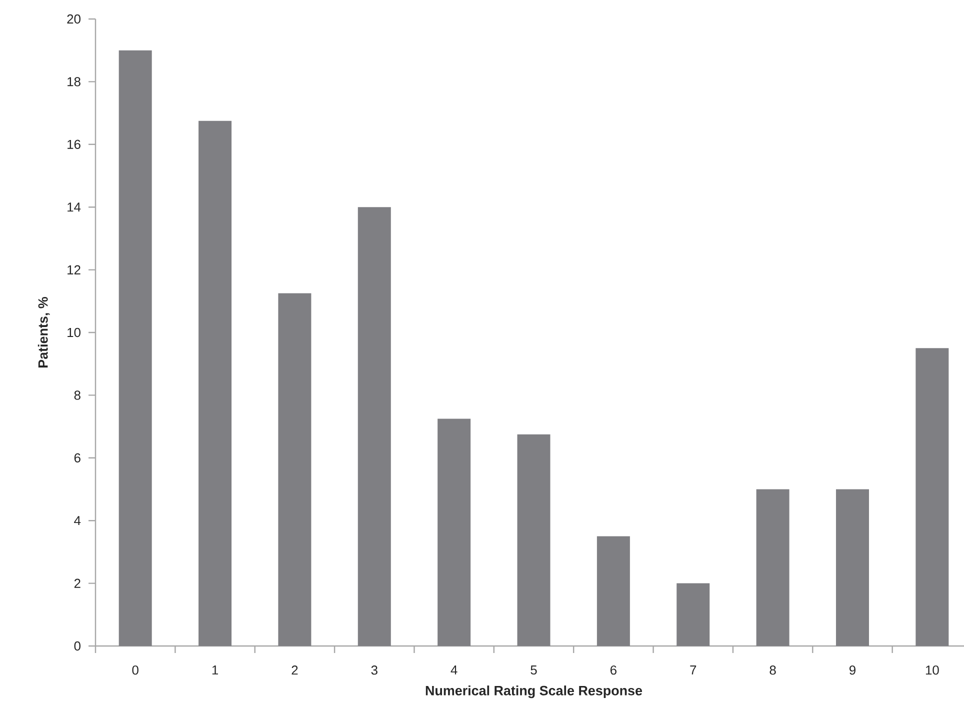 This screenshot has height=726, width=964. Describe the element at coordinates (74, 207) in the screenshot. I see `y-tick-label: 14` at that location.